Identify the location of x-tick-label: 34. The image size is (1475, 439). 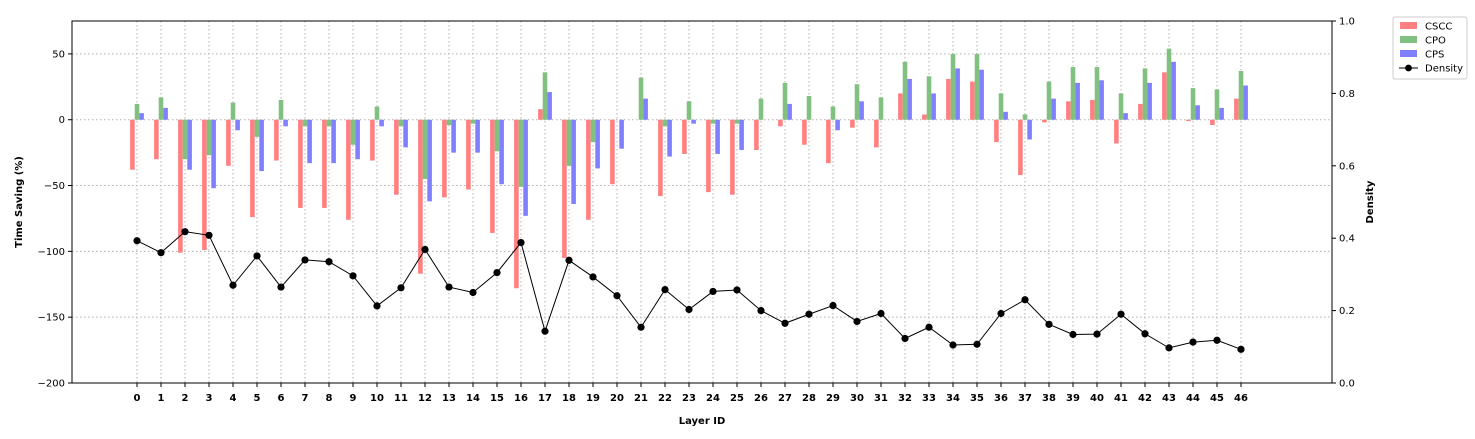
(953, 398).